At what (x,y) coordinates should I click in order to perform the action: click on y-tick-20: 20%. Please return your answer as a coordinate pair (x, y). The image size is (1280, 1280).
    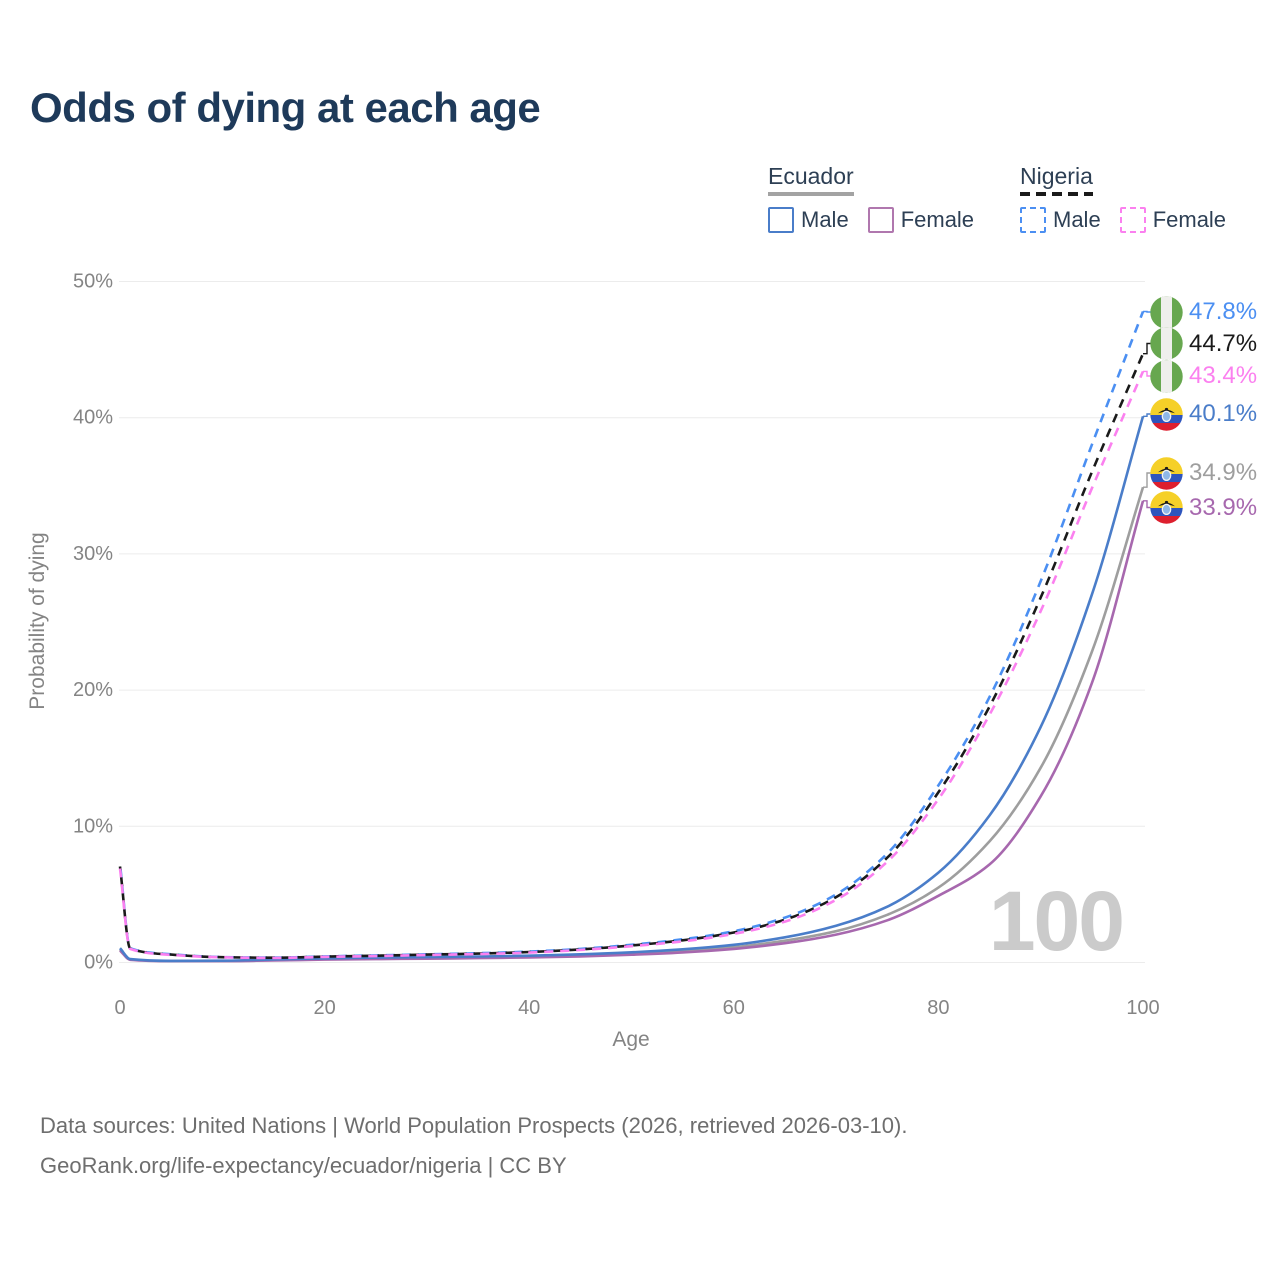
    Looking at the image, I should click on (93, 690).